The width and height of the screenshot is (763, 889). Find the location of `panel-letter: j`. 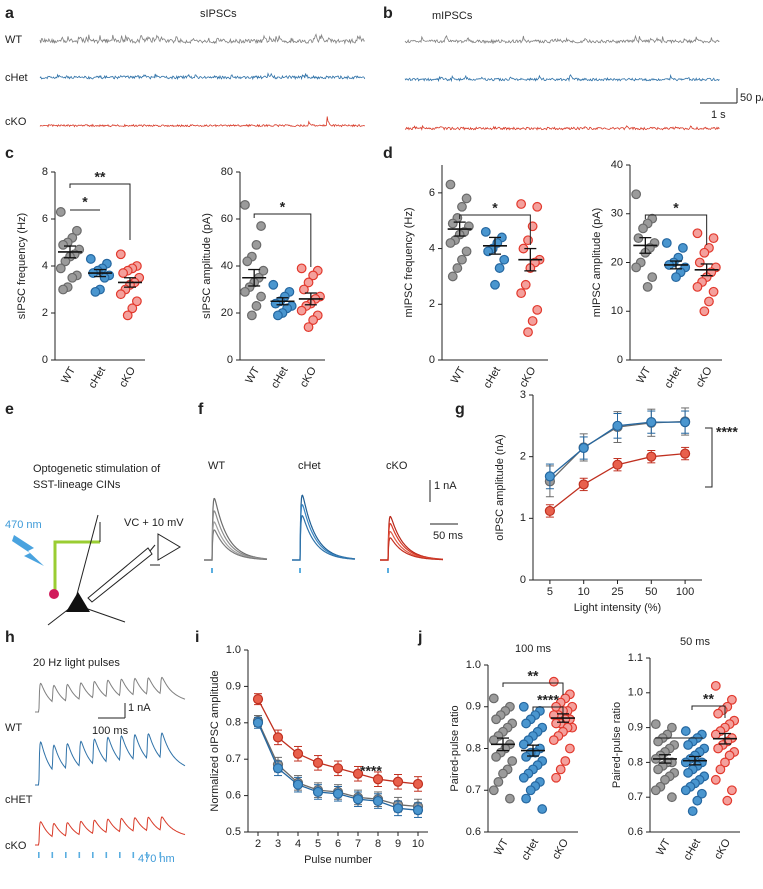

panel-letter: j is located at coordinates (419, 637).